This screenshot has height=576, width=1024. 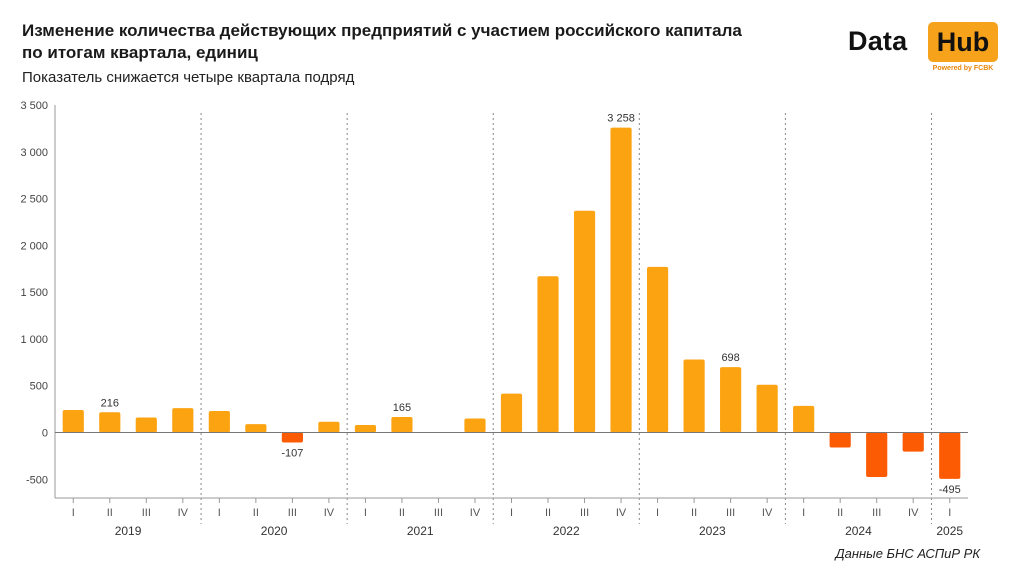 I want to click on data-label: 698, so click(x=730, y=358).